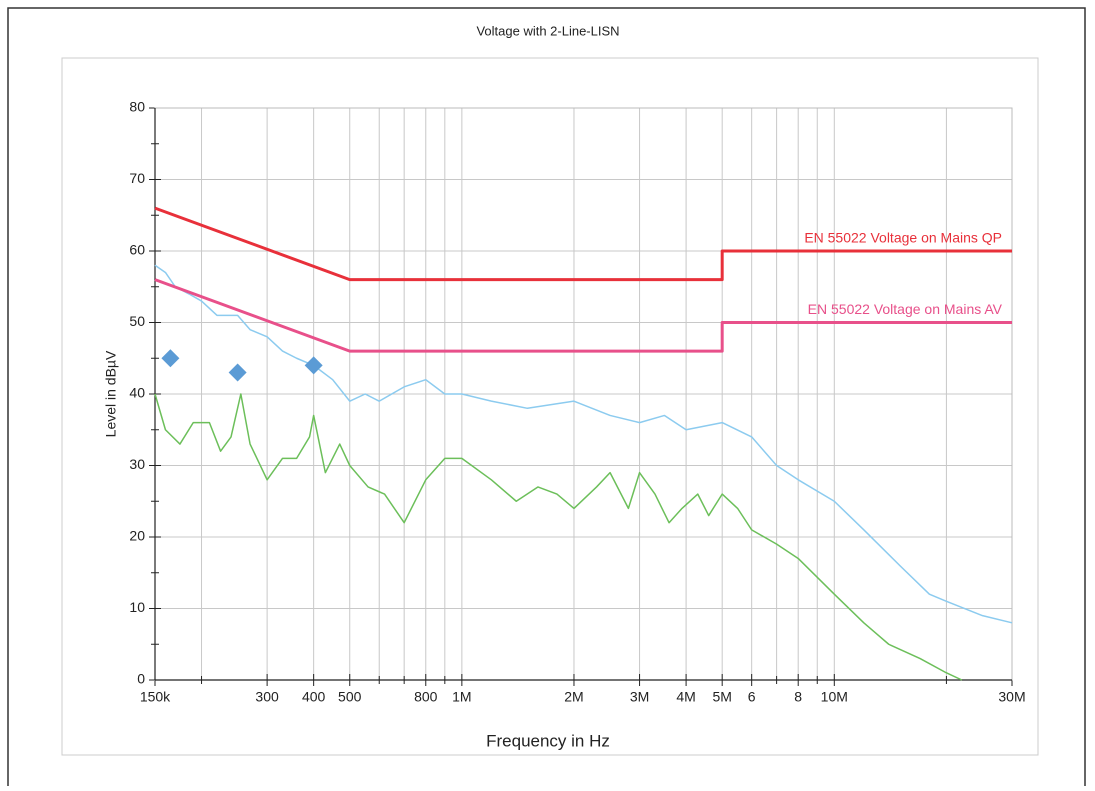 The width and height of the screenshot is (1095, 791). Describe the element at coordinates (137, 464) in the screenshot. I see `y-tick-label: 30` at that location.